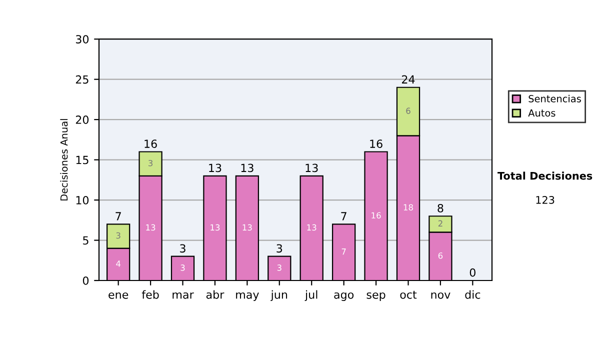 This screenshot has width=600, height=340. I want to click on x-tick-label: abr, so click(215, 294).